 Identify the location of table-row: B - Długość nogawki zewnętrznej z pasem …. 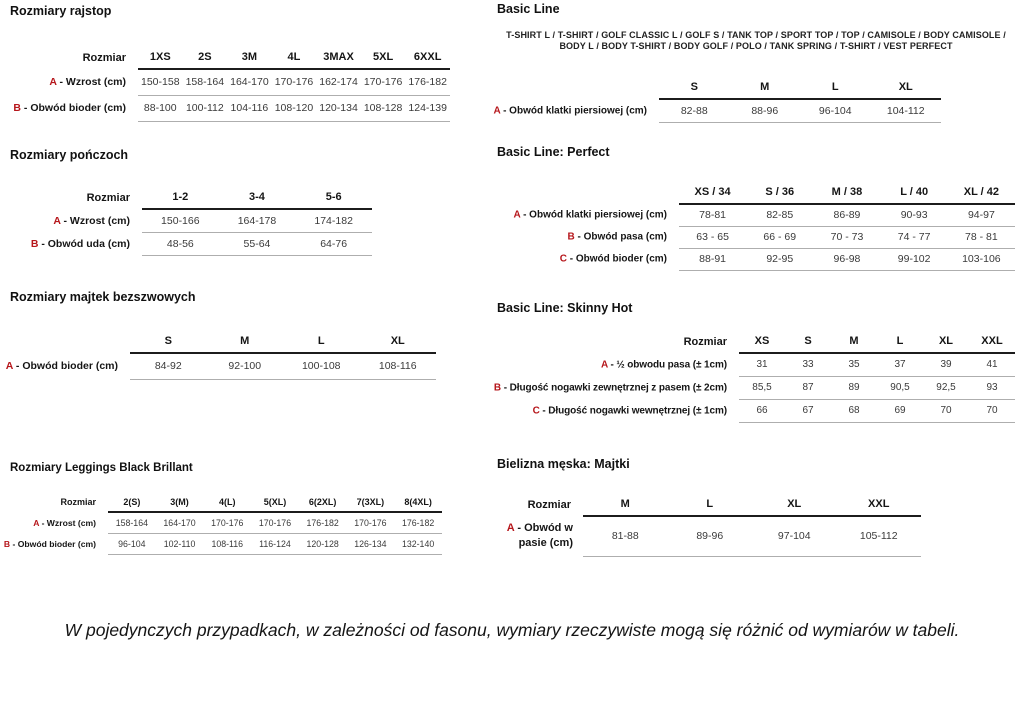
(754, 388).